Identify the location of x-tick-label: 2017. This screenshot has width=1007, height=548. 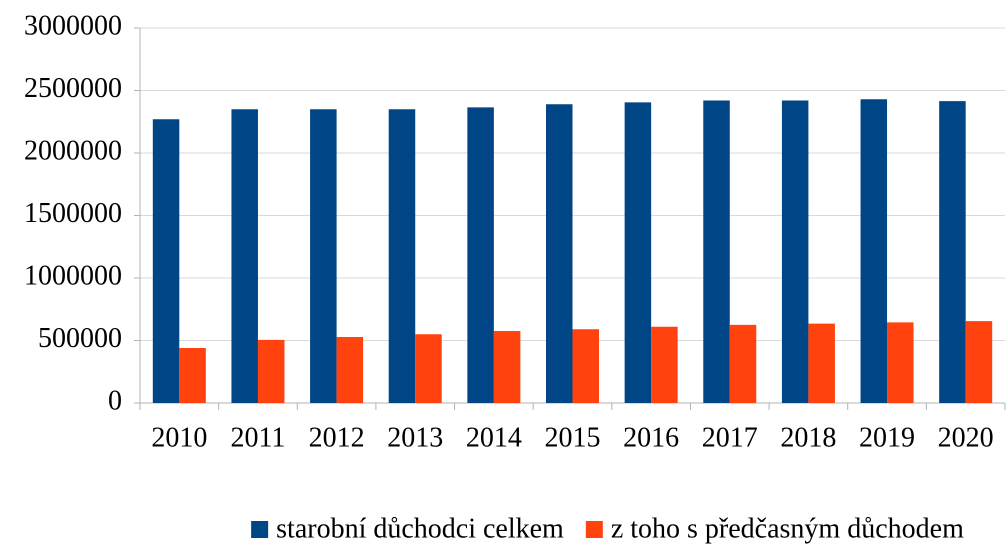
(730, 437).